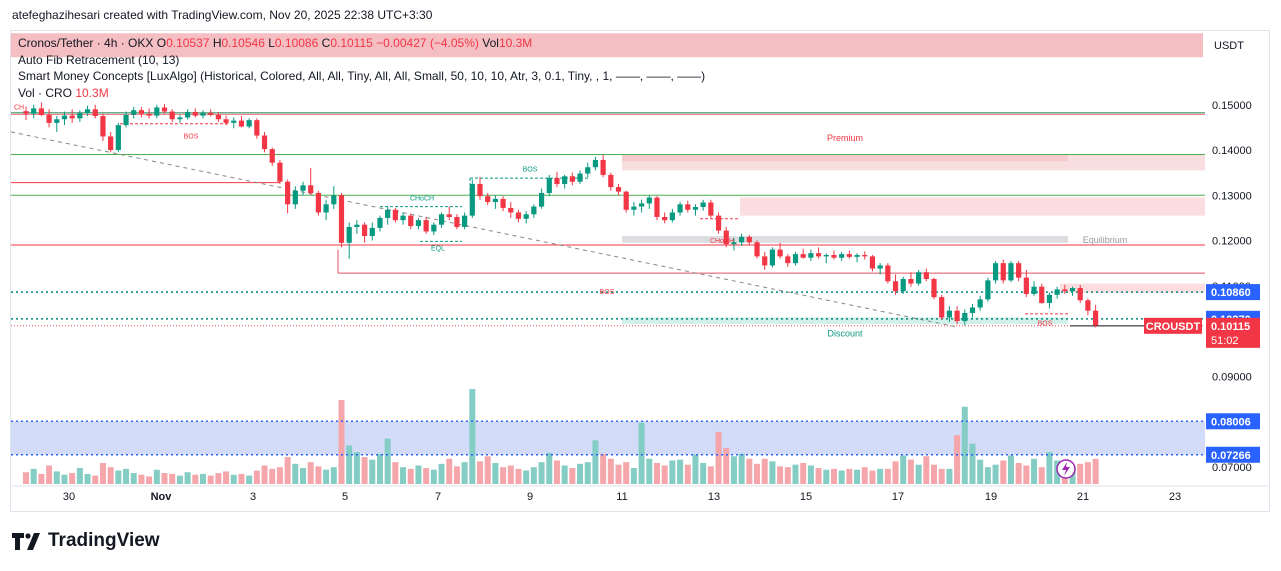 Image resolution: width=1281 pixels, height=571 pixels. Describe the element at coordinates (26, 541) in the screenshot. I see `tradingview-logo-icon` at that location.